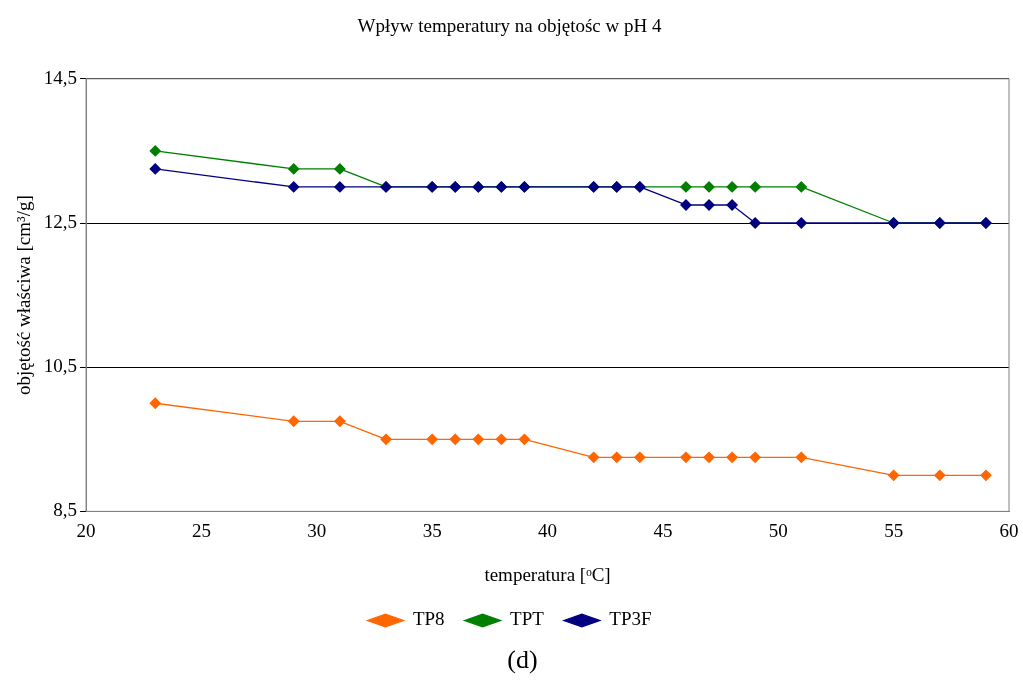 Image resolution: width=1023 pixels, height=682 pixels. Describe the element at coordinates (778, 530) in the screenshot. I see `x-tick-label: 50` at that location.